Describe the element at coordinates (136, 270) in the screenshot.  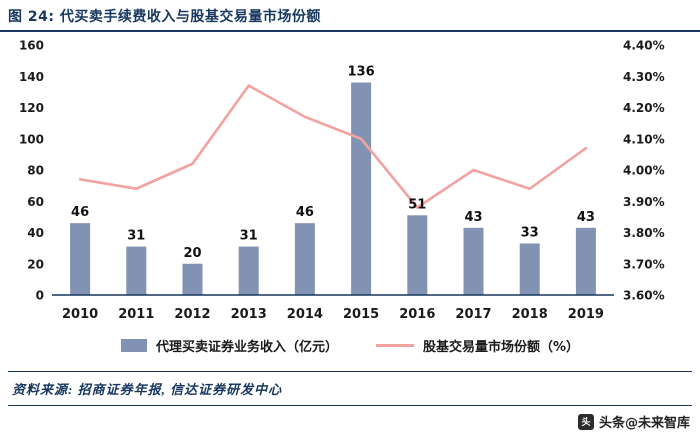
I see `bar-2011` at that location.